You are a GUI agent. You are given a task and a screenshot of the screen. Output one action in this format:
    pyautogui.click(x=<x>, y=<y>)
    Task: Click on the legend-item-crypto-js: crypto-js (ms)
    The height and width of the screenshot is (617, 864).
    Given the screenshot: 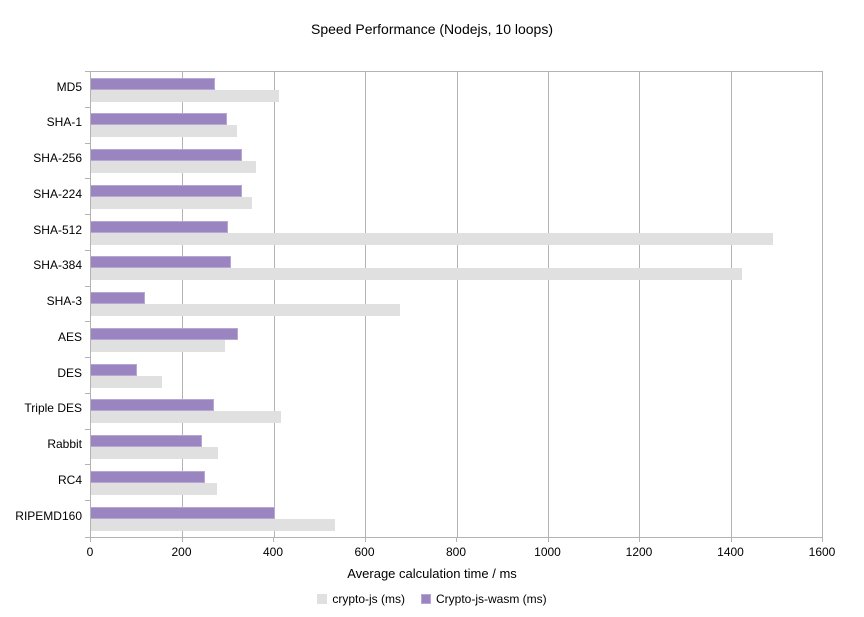 What is the action you would take?
    pyautogui.click(x=361, y=599)
    